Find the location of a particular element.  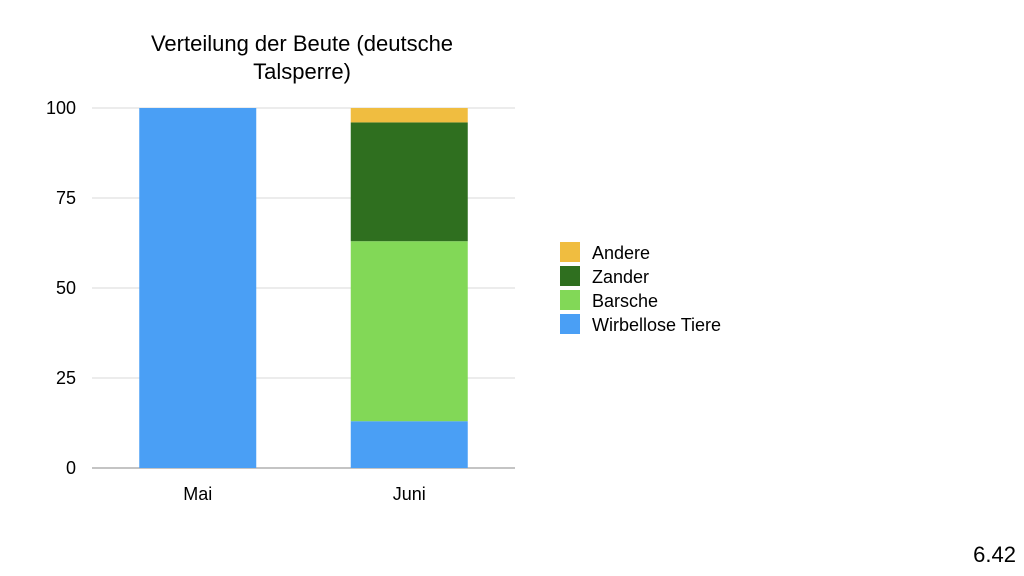

legend-label: Wirbellose Tiere is located at coordinates (656, 325).